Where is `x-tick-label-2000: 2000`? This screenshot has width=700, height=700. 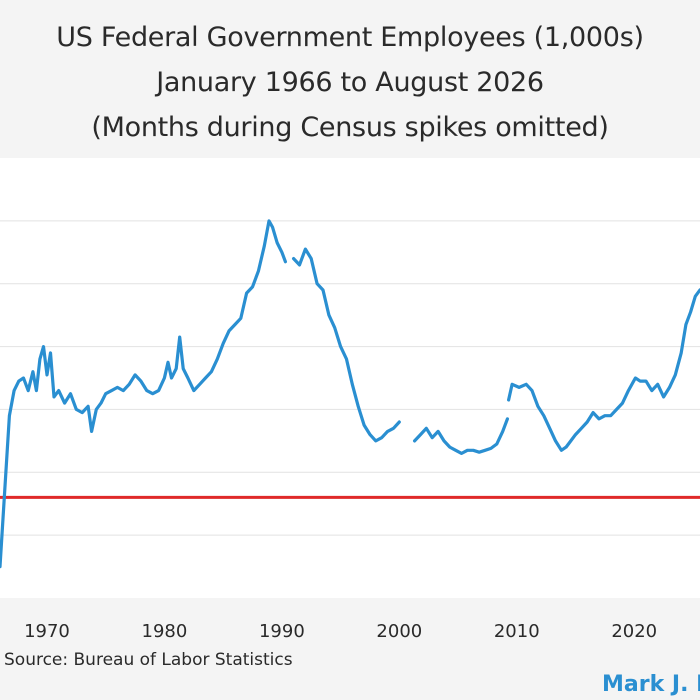 x-tick-label-2000: 2000 is located at coordinates (399, 631).